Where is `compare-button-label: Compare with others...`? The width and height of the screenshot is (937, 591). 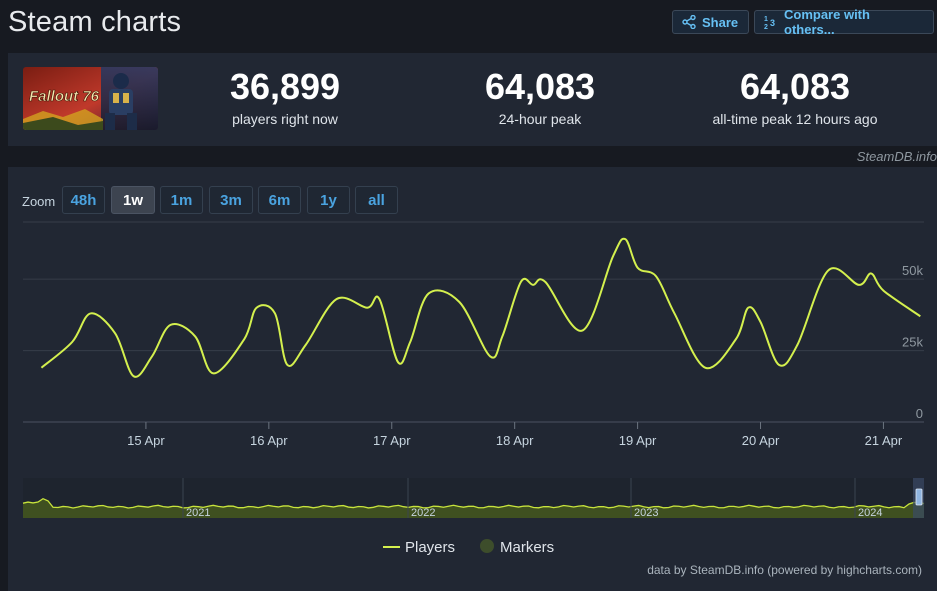 compare-button-label: Compare with others... is located at coordinates (827, 22).